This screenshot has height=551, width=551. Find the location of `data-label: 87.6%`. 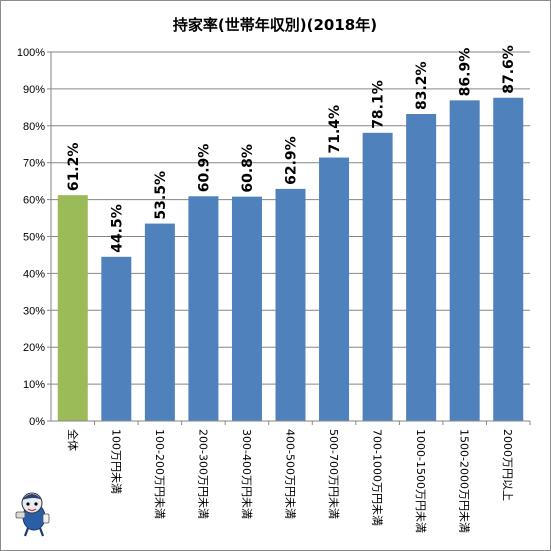

data-label: 87.6% is located at coordinates (509, 69).